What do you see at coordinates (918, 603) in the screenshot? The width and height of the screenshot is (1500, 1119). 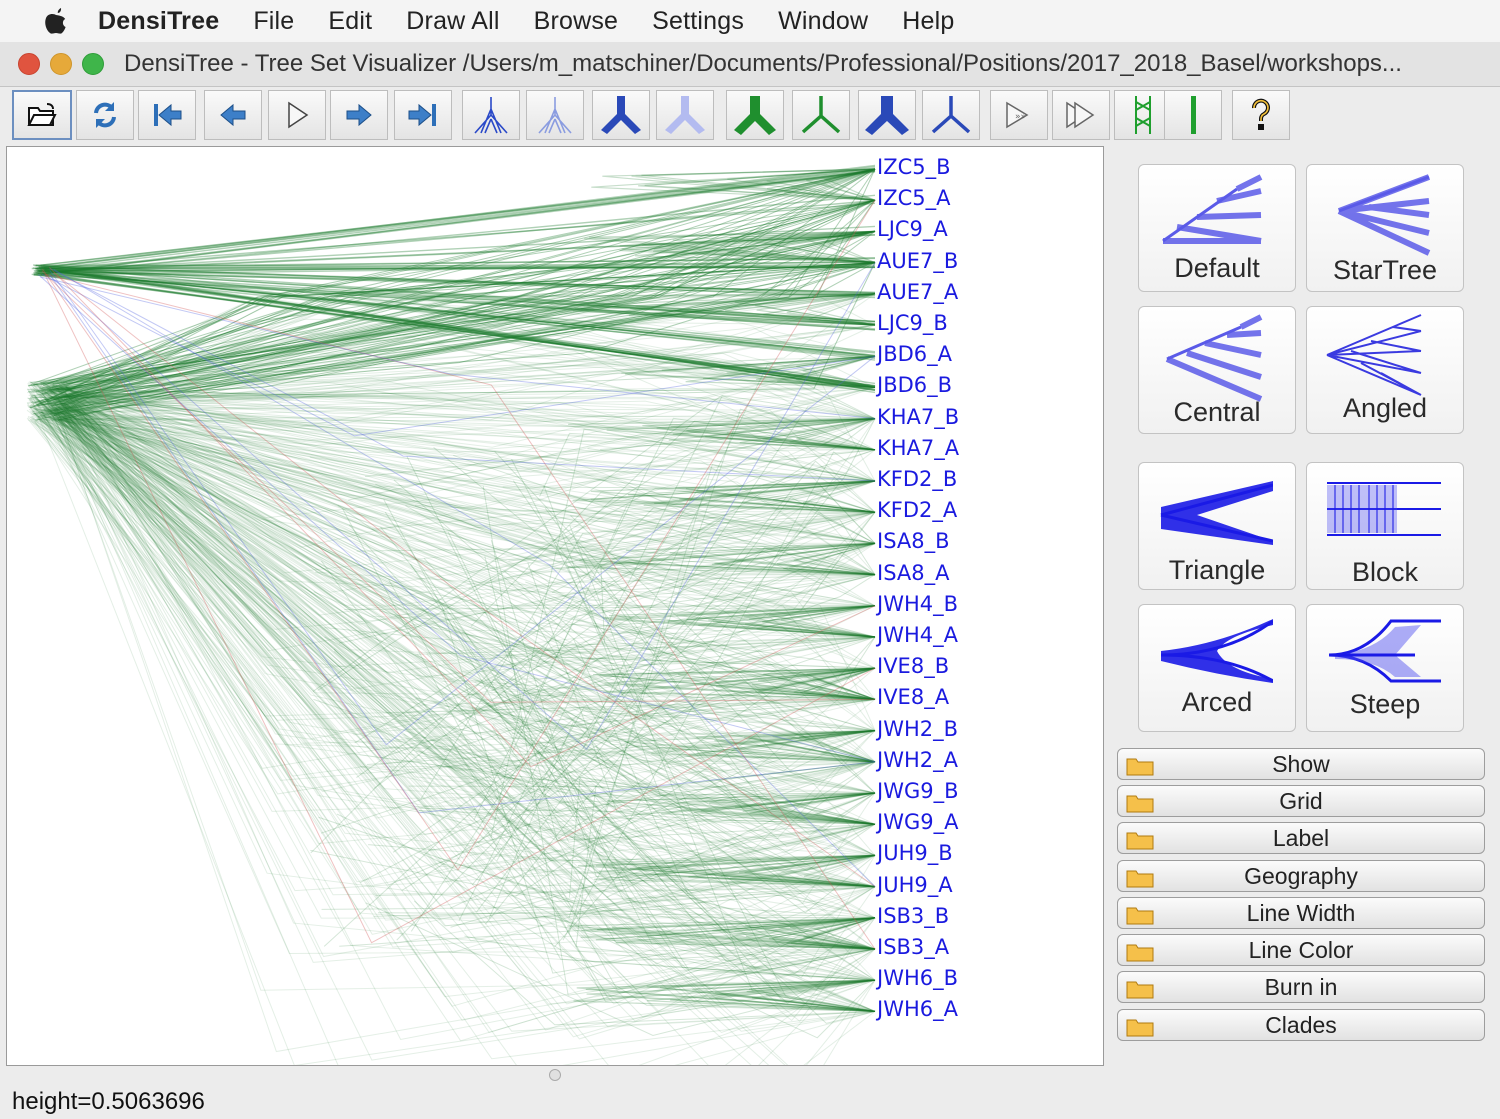 I see `taxon-label: JWH4_B` at bounding box center [918, 603].